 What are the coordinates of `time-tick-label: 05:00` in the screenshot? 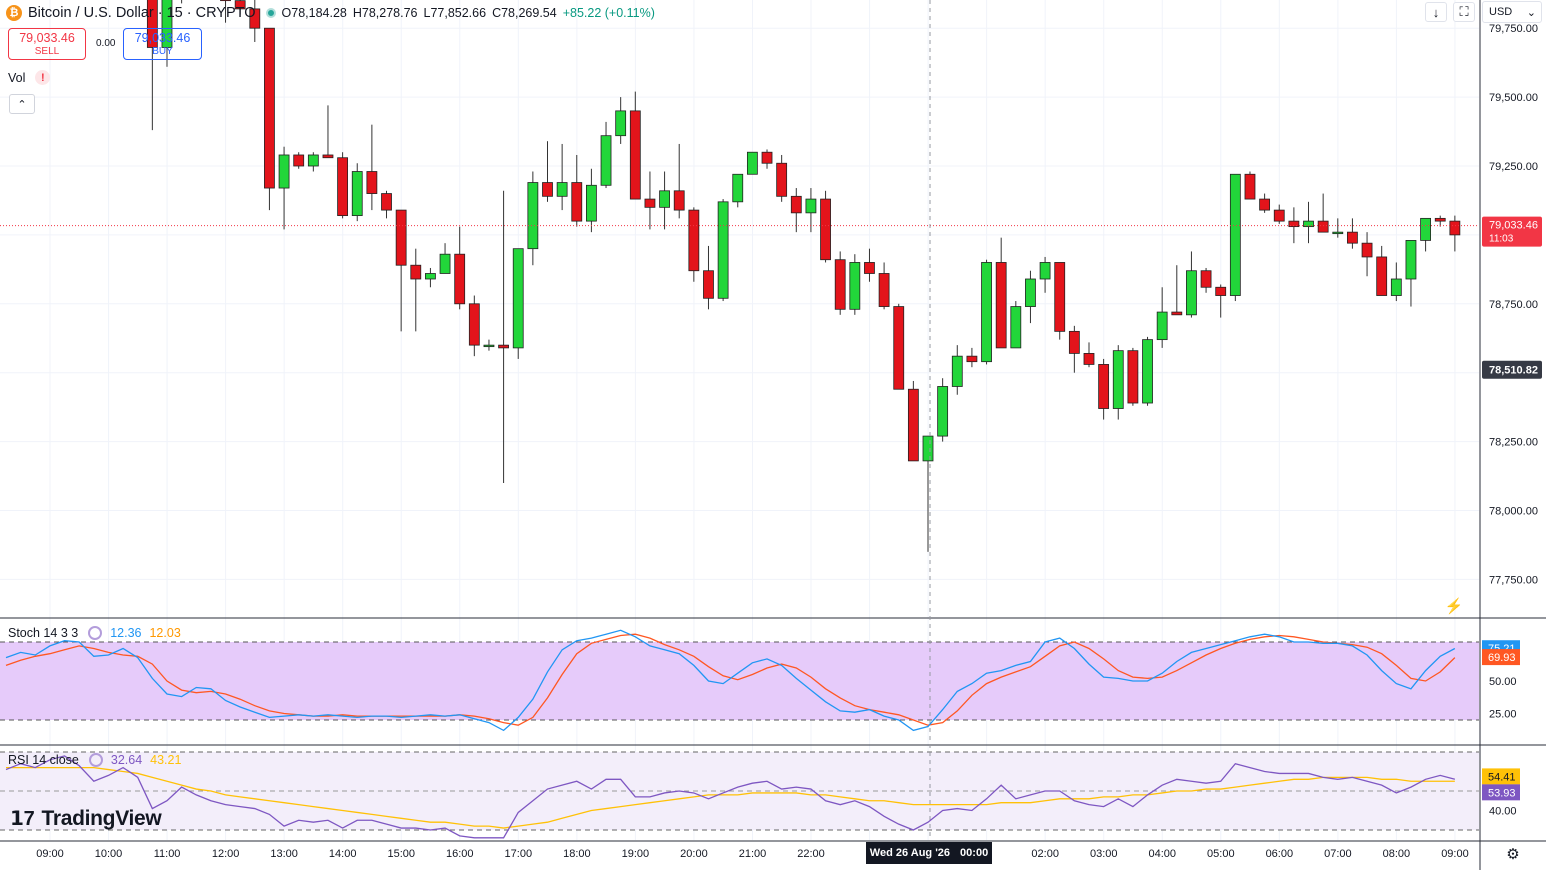 It's located at (1221, 854).